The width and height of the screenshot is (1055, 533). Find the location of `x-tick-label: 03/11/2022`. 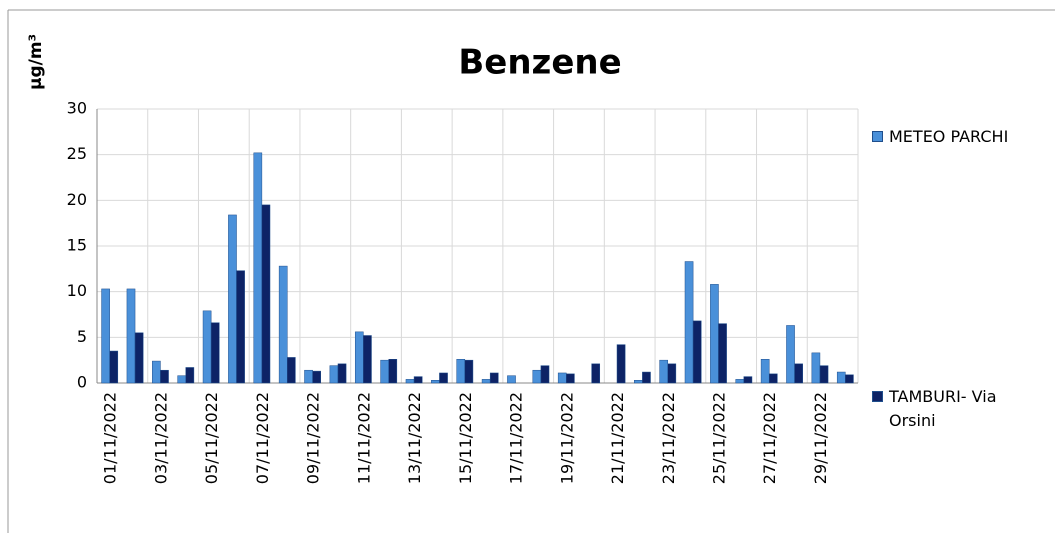

x-tick-label: 03/11/2022 is located at coordinates (160, 438).